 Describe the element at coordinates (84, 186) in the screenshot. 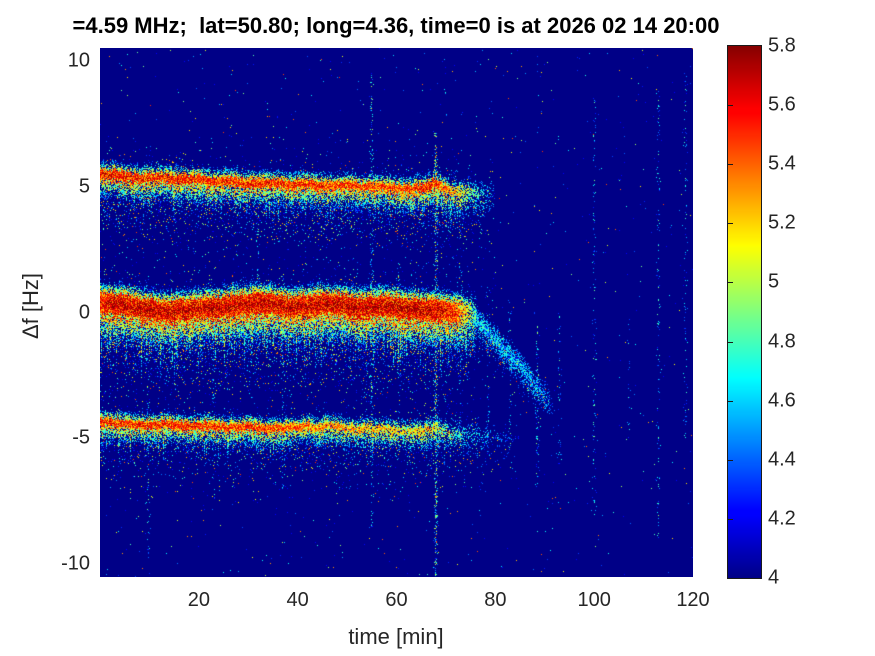

I see `y-tick-label: 5` at that location.